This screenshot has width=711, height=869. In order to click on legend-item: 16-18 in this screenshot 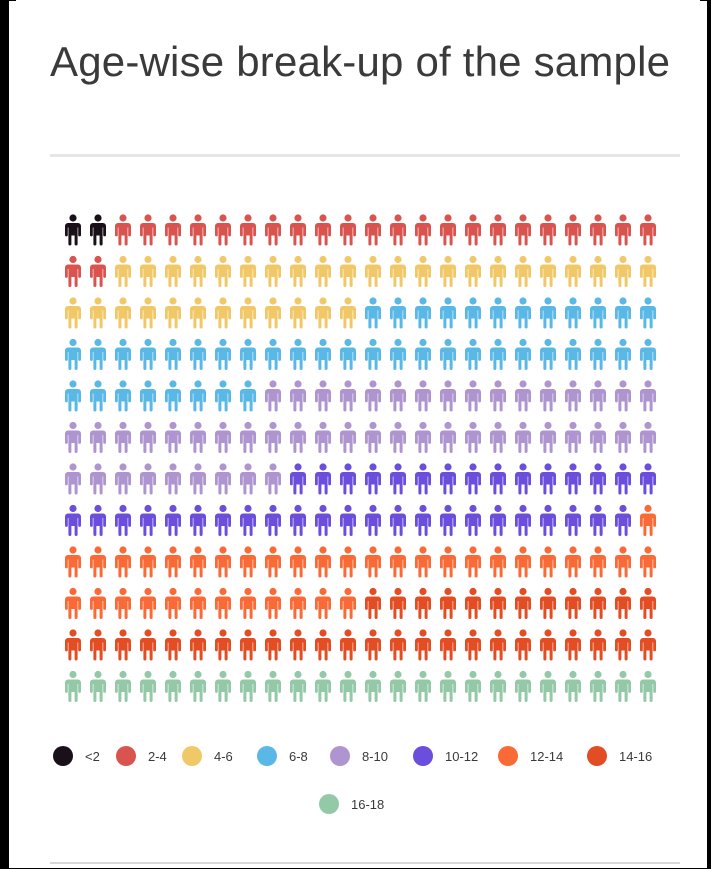, I will do `click(351, 804)`.